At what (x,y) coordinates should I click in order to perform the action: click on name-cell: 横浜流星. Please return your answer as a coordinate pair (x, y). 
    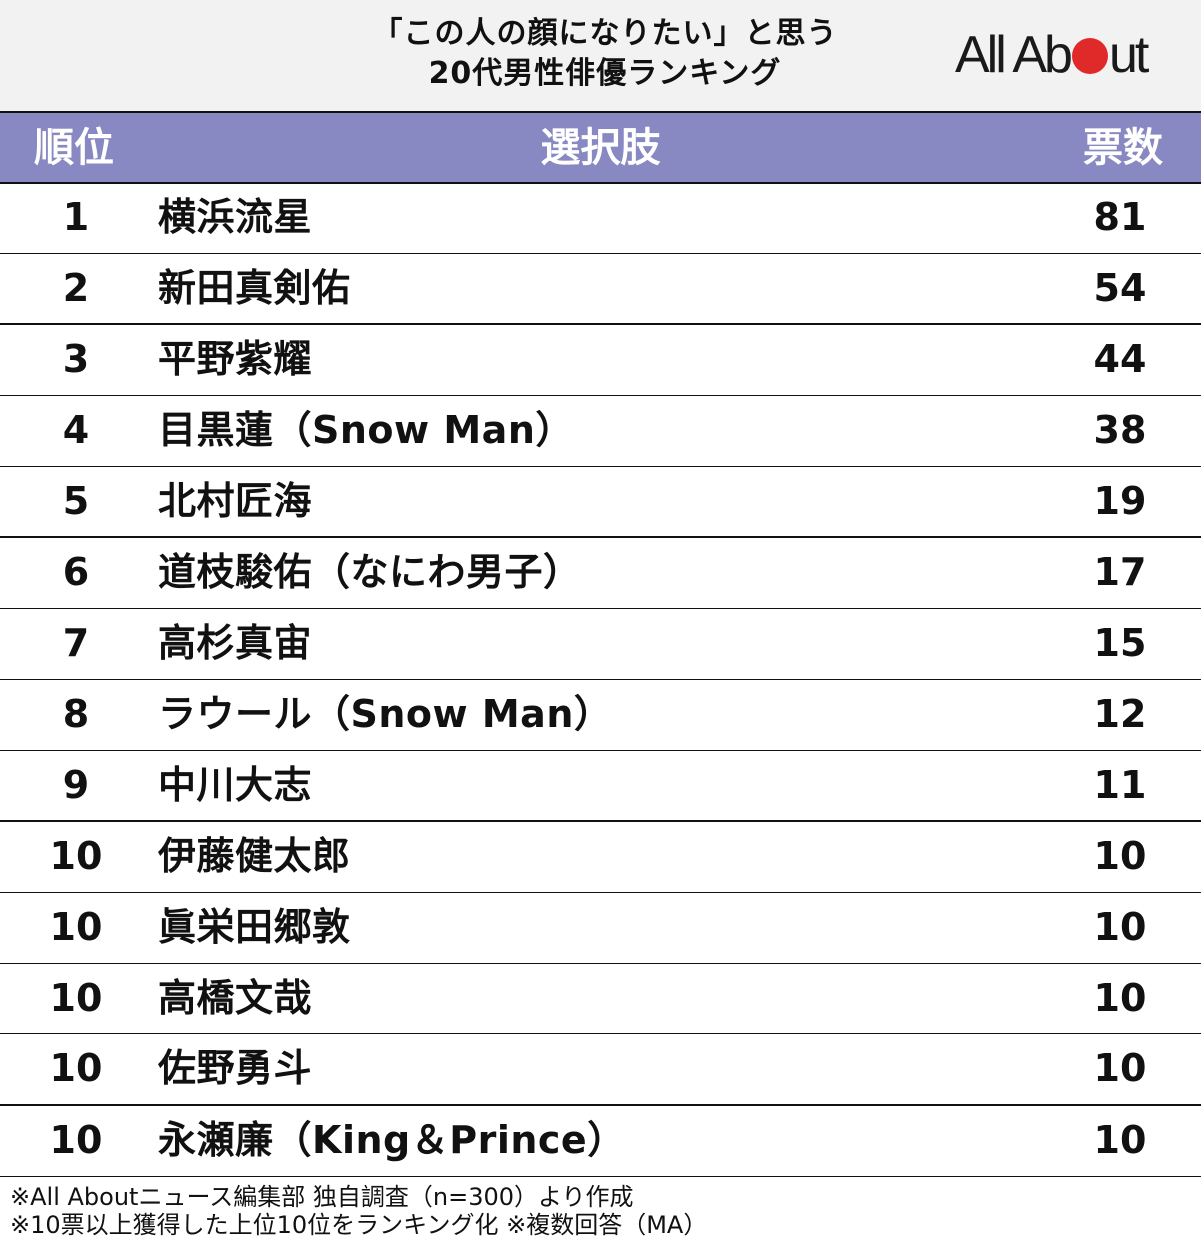
    Looking at the image, I should click on (235, 217).